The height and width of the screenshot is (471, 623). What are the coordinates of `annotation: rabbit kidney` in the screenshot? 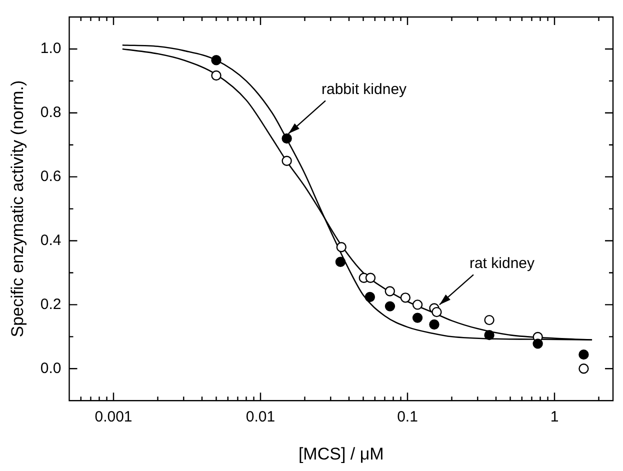 It's located at (364, 89).